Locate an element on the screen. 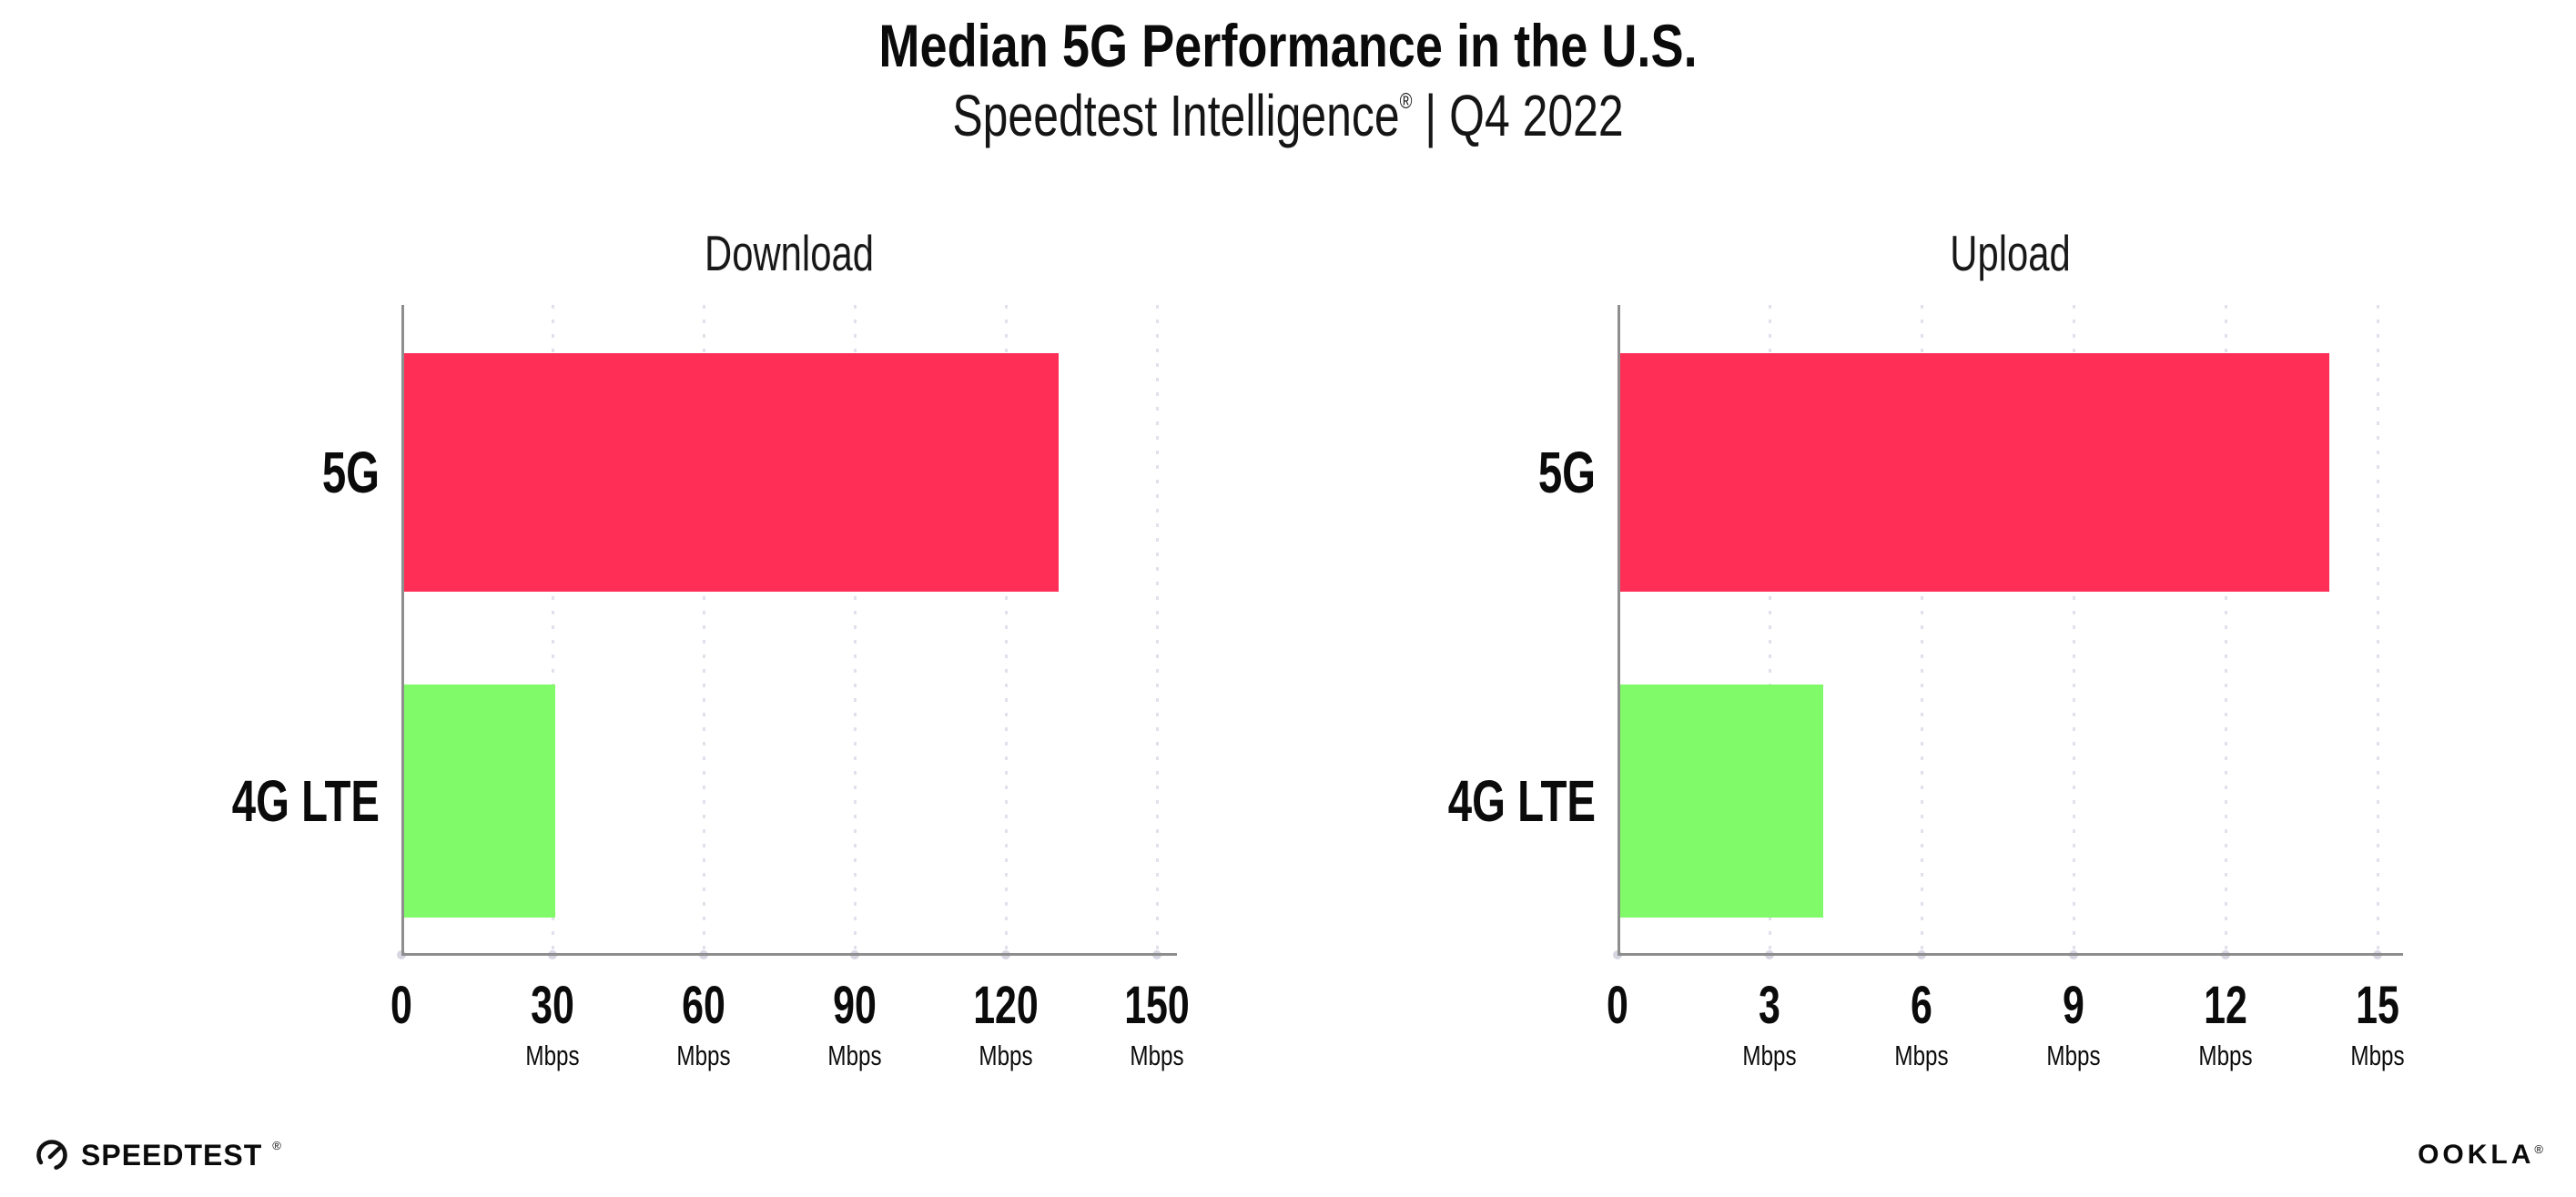 This screenshot has width=2576, height=1197. x-tick-value: 12 is located at coordinates (2225, 1005).